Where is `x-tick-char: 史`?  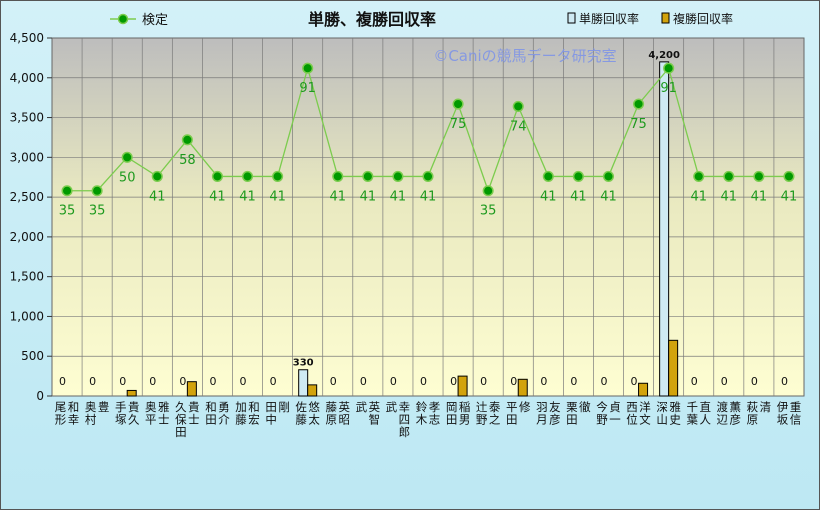 x-tick-char: 史 is located at coordinates (675, 420).